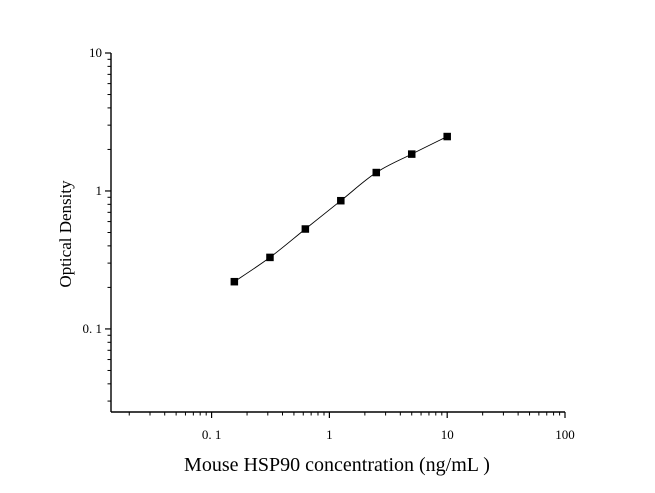 This screenshot has height=493, width=655. I want to click on y-axis-title: Optical Density, so click(65, 234).